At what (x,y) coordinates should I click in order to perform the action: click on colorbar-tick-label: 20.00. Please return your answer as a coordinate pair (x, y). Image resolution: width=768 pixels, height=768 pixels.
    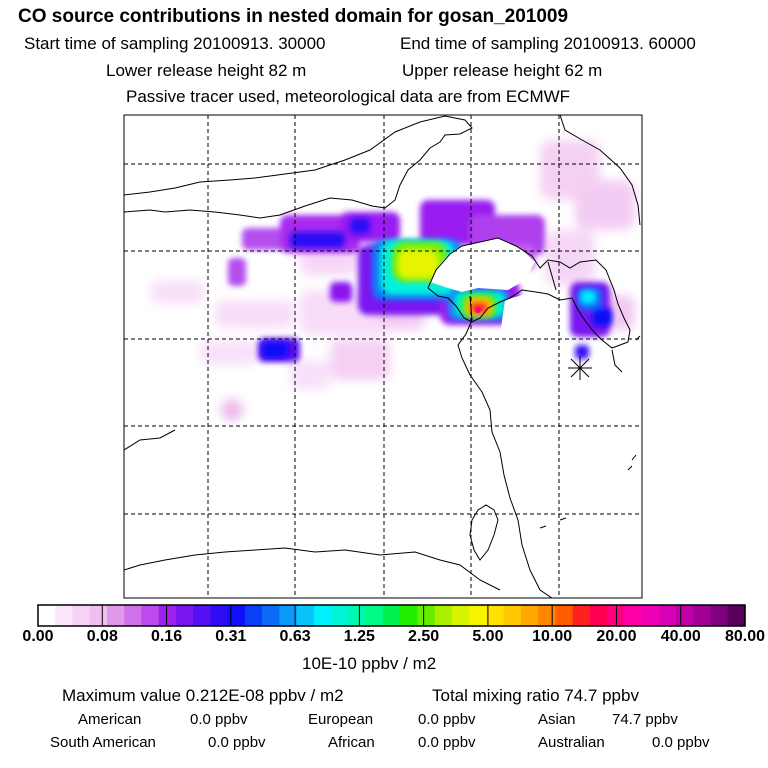
    Looking at the image, I should click on (616, 636).